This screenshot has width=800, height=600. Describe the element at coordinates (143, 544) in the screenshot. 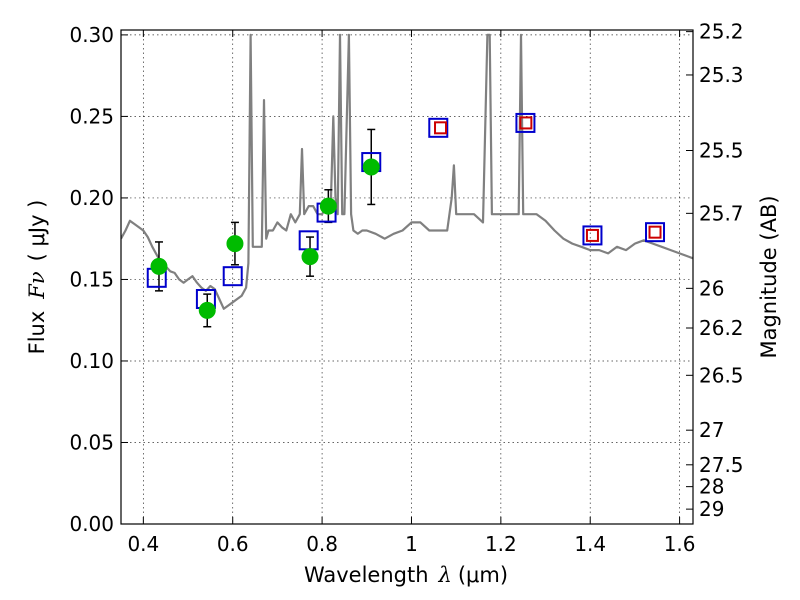

I see `x-tick-label: 0.4` at that location.